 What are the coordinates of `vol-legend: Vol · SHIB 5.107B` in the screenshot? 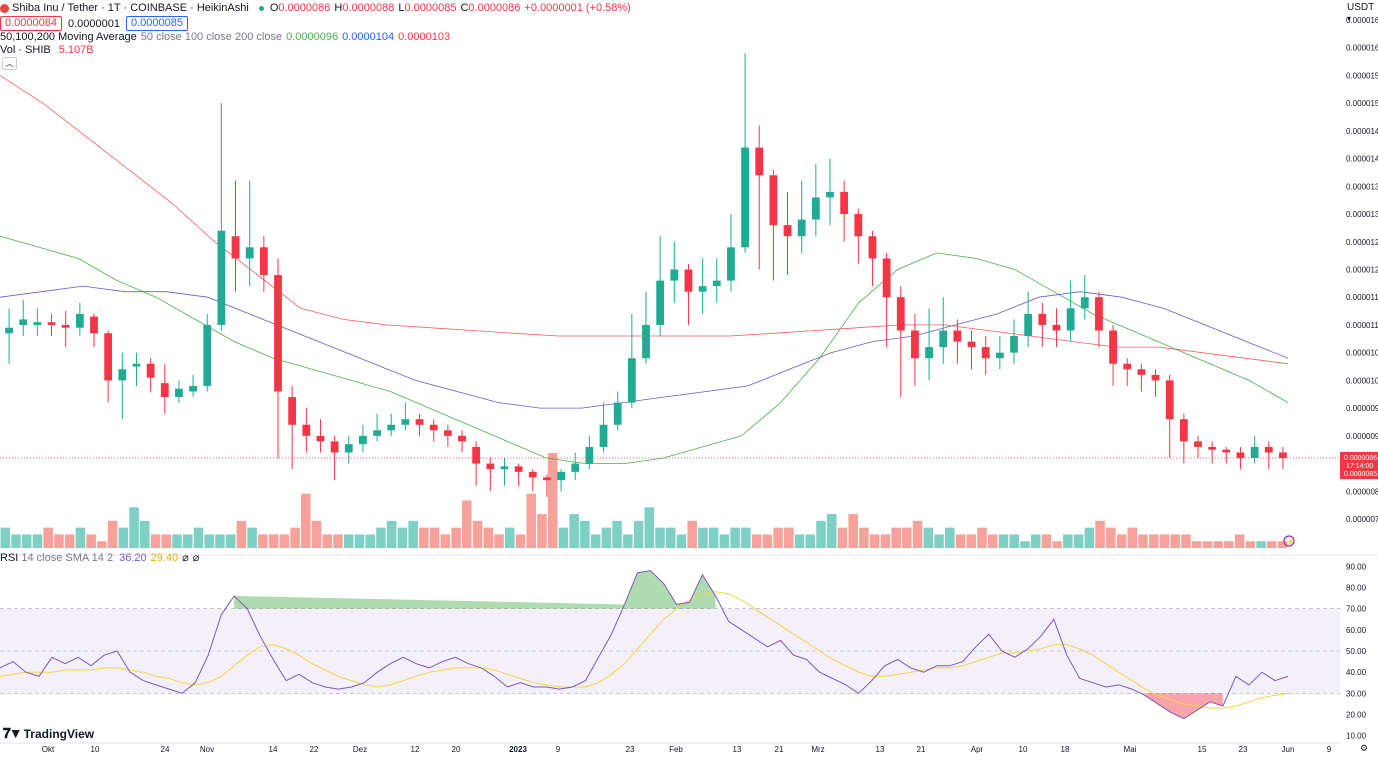 It's located at (49, 50).